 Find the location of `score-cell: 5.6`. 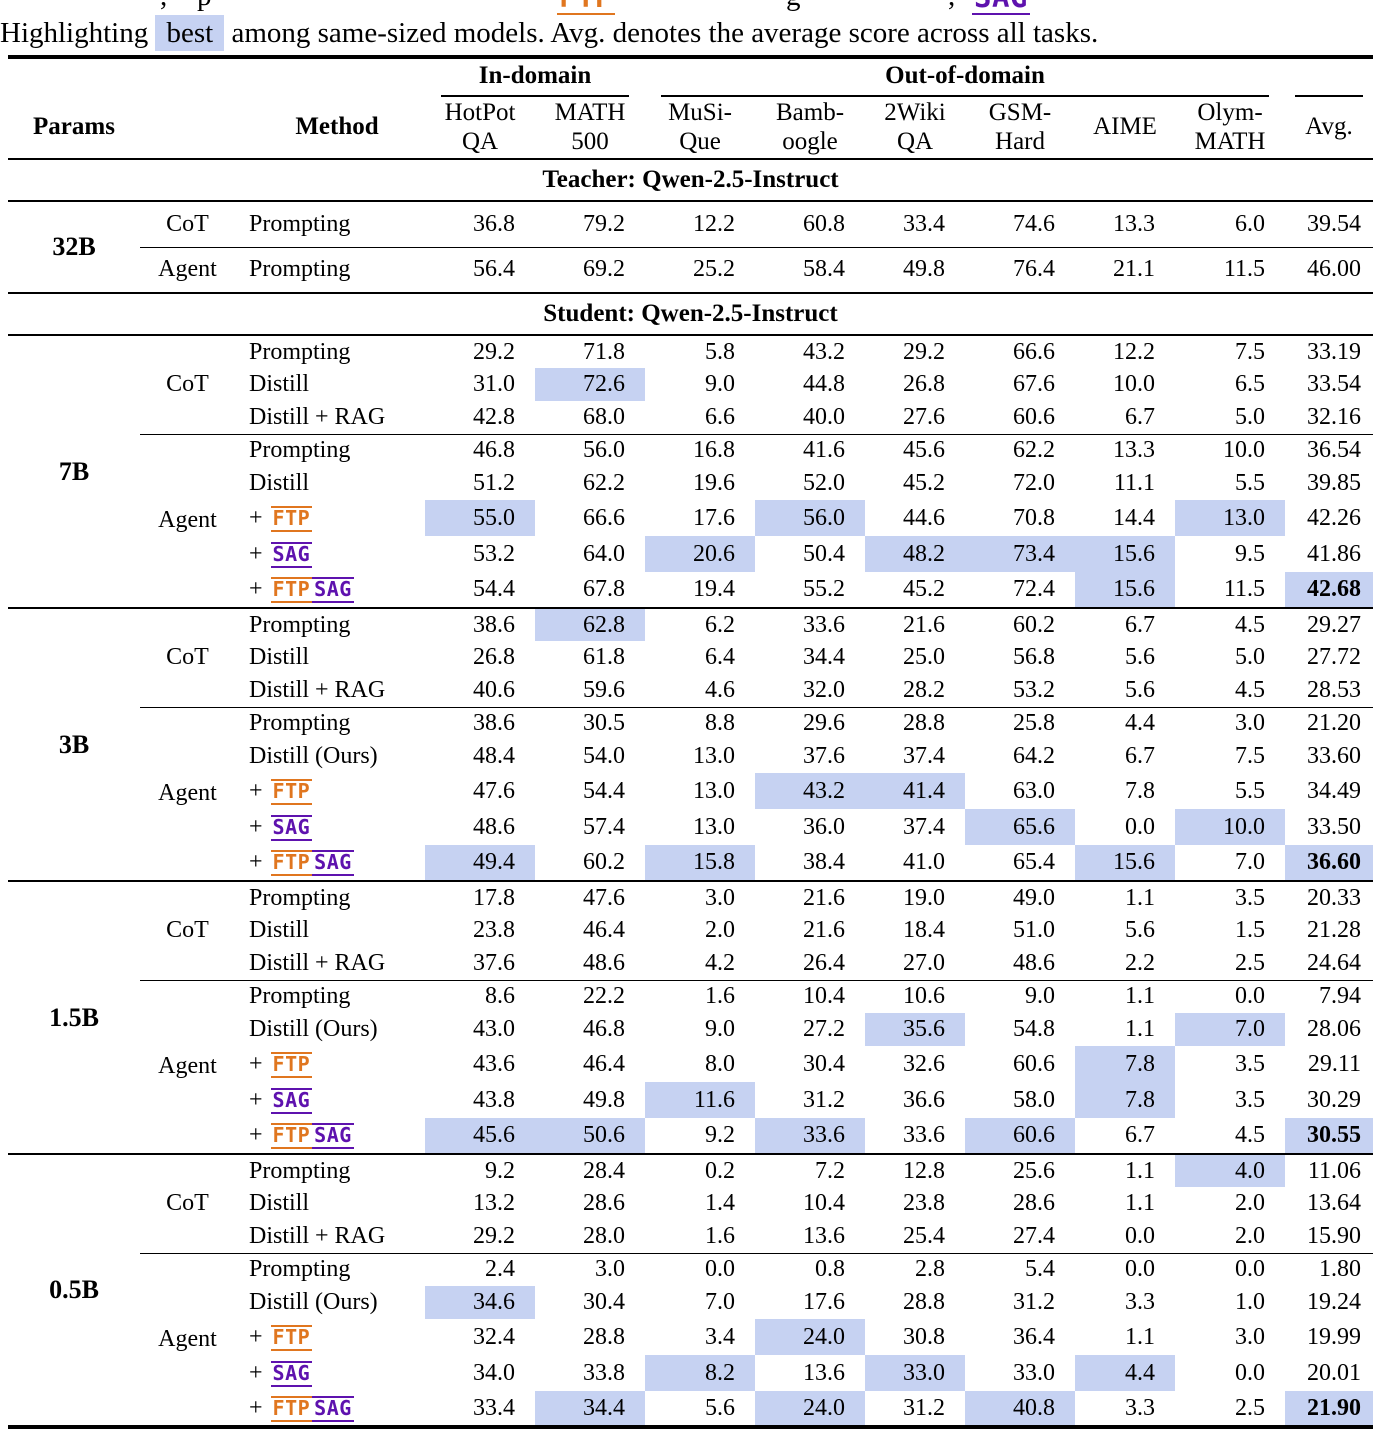

score-cell: 5.6 is located at coordinates (1140, 930).